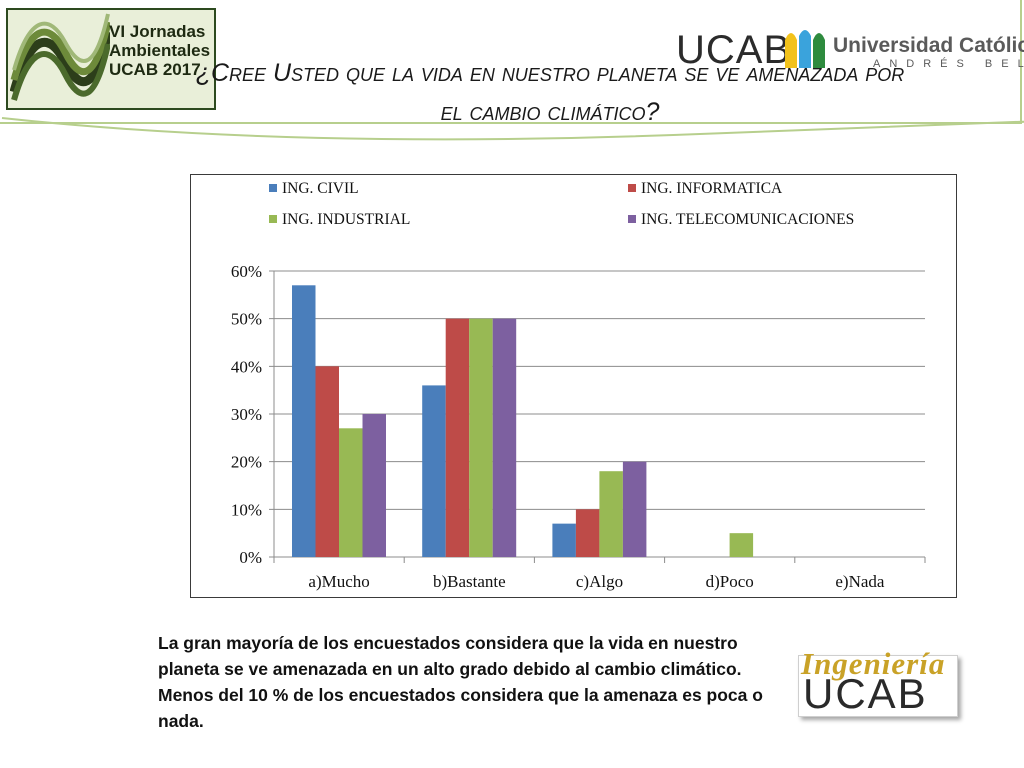 This screenshot has width=1024, height=768. I want to click on y-tick-label: 10%, so click(246, 509).